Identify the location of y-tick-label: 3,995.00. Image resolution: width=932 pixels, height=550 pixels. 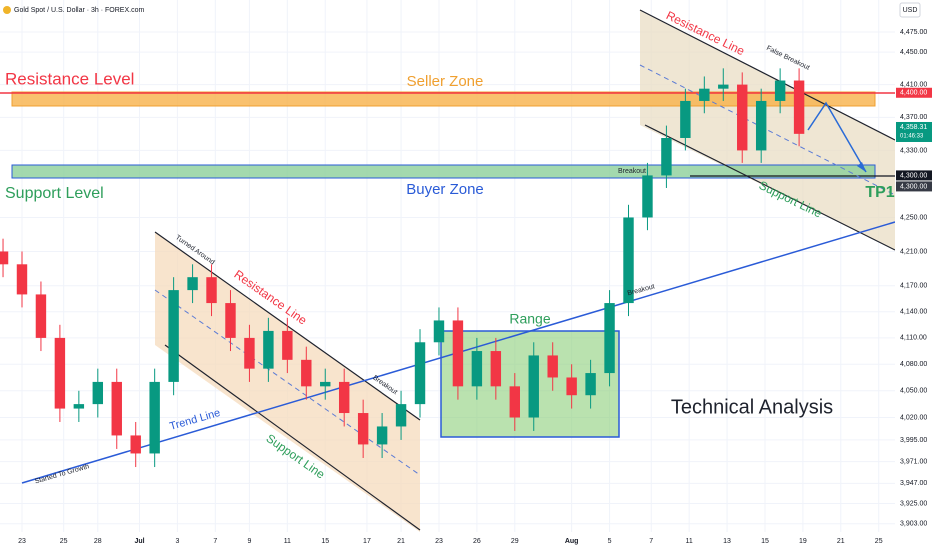
(913, 440).